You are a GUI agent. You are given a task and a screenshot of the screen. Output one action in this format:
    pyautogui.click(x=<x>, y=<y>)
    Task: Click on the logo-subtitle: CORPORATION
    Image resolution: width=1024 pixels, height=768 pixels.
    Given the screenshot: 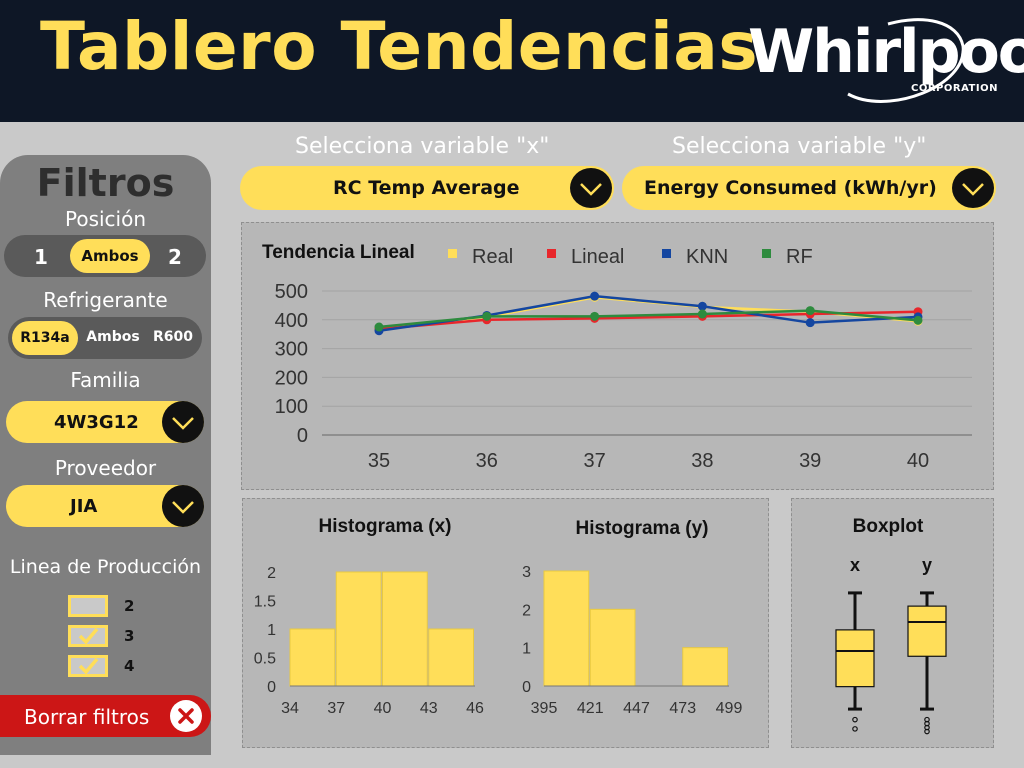 What is the action you would take?
    pyautogui.click(x=954, y=88)
    